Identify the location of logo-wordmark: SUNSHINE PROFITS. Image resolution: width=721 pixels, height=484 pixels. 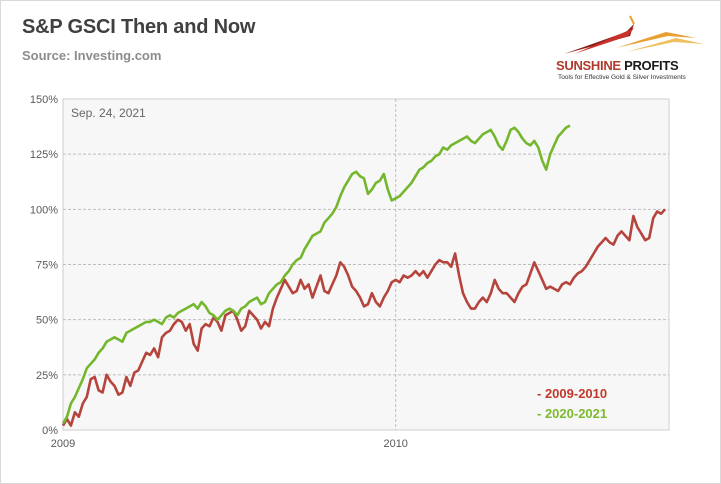
(617, 65).